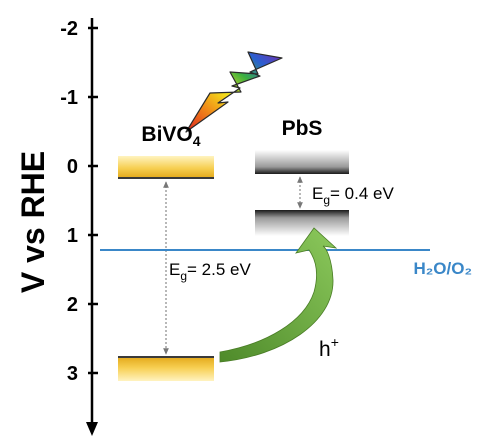 The height and width of the screenshot is (444, 479). Describe the element at coordinates (442, 268) in the screenshot. I see `redox-label: H₂O/O₂` at that location.